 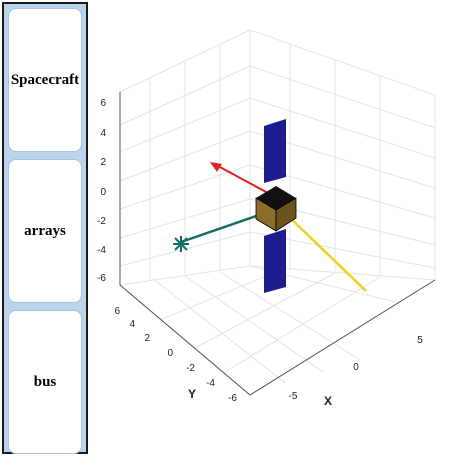 What do you see at coordinates (117, 311) in the screenshot?
I see `y-tick-label: 6` at bounding box center [117, 311].